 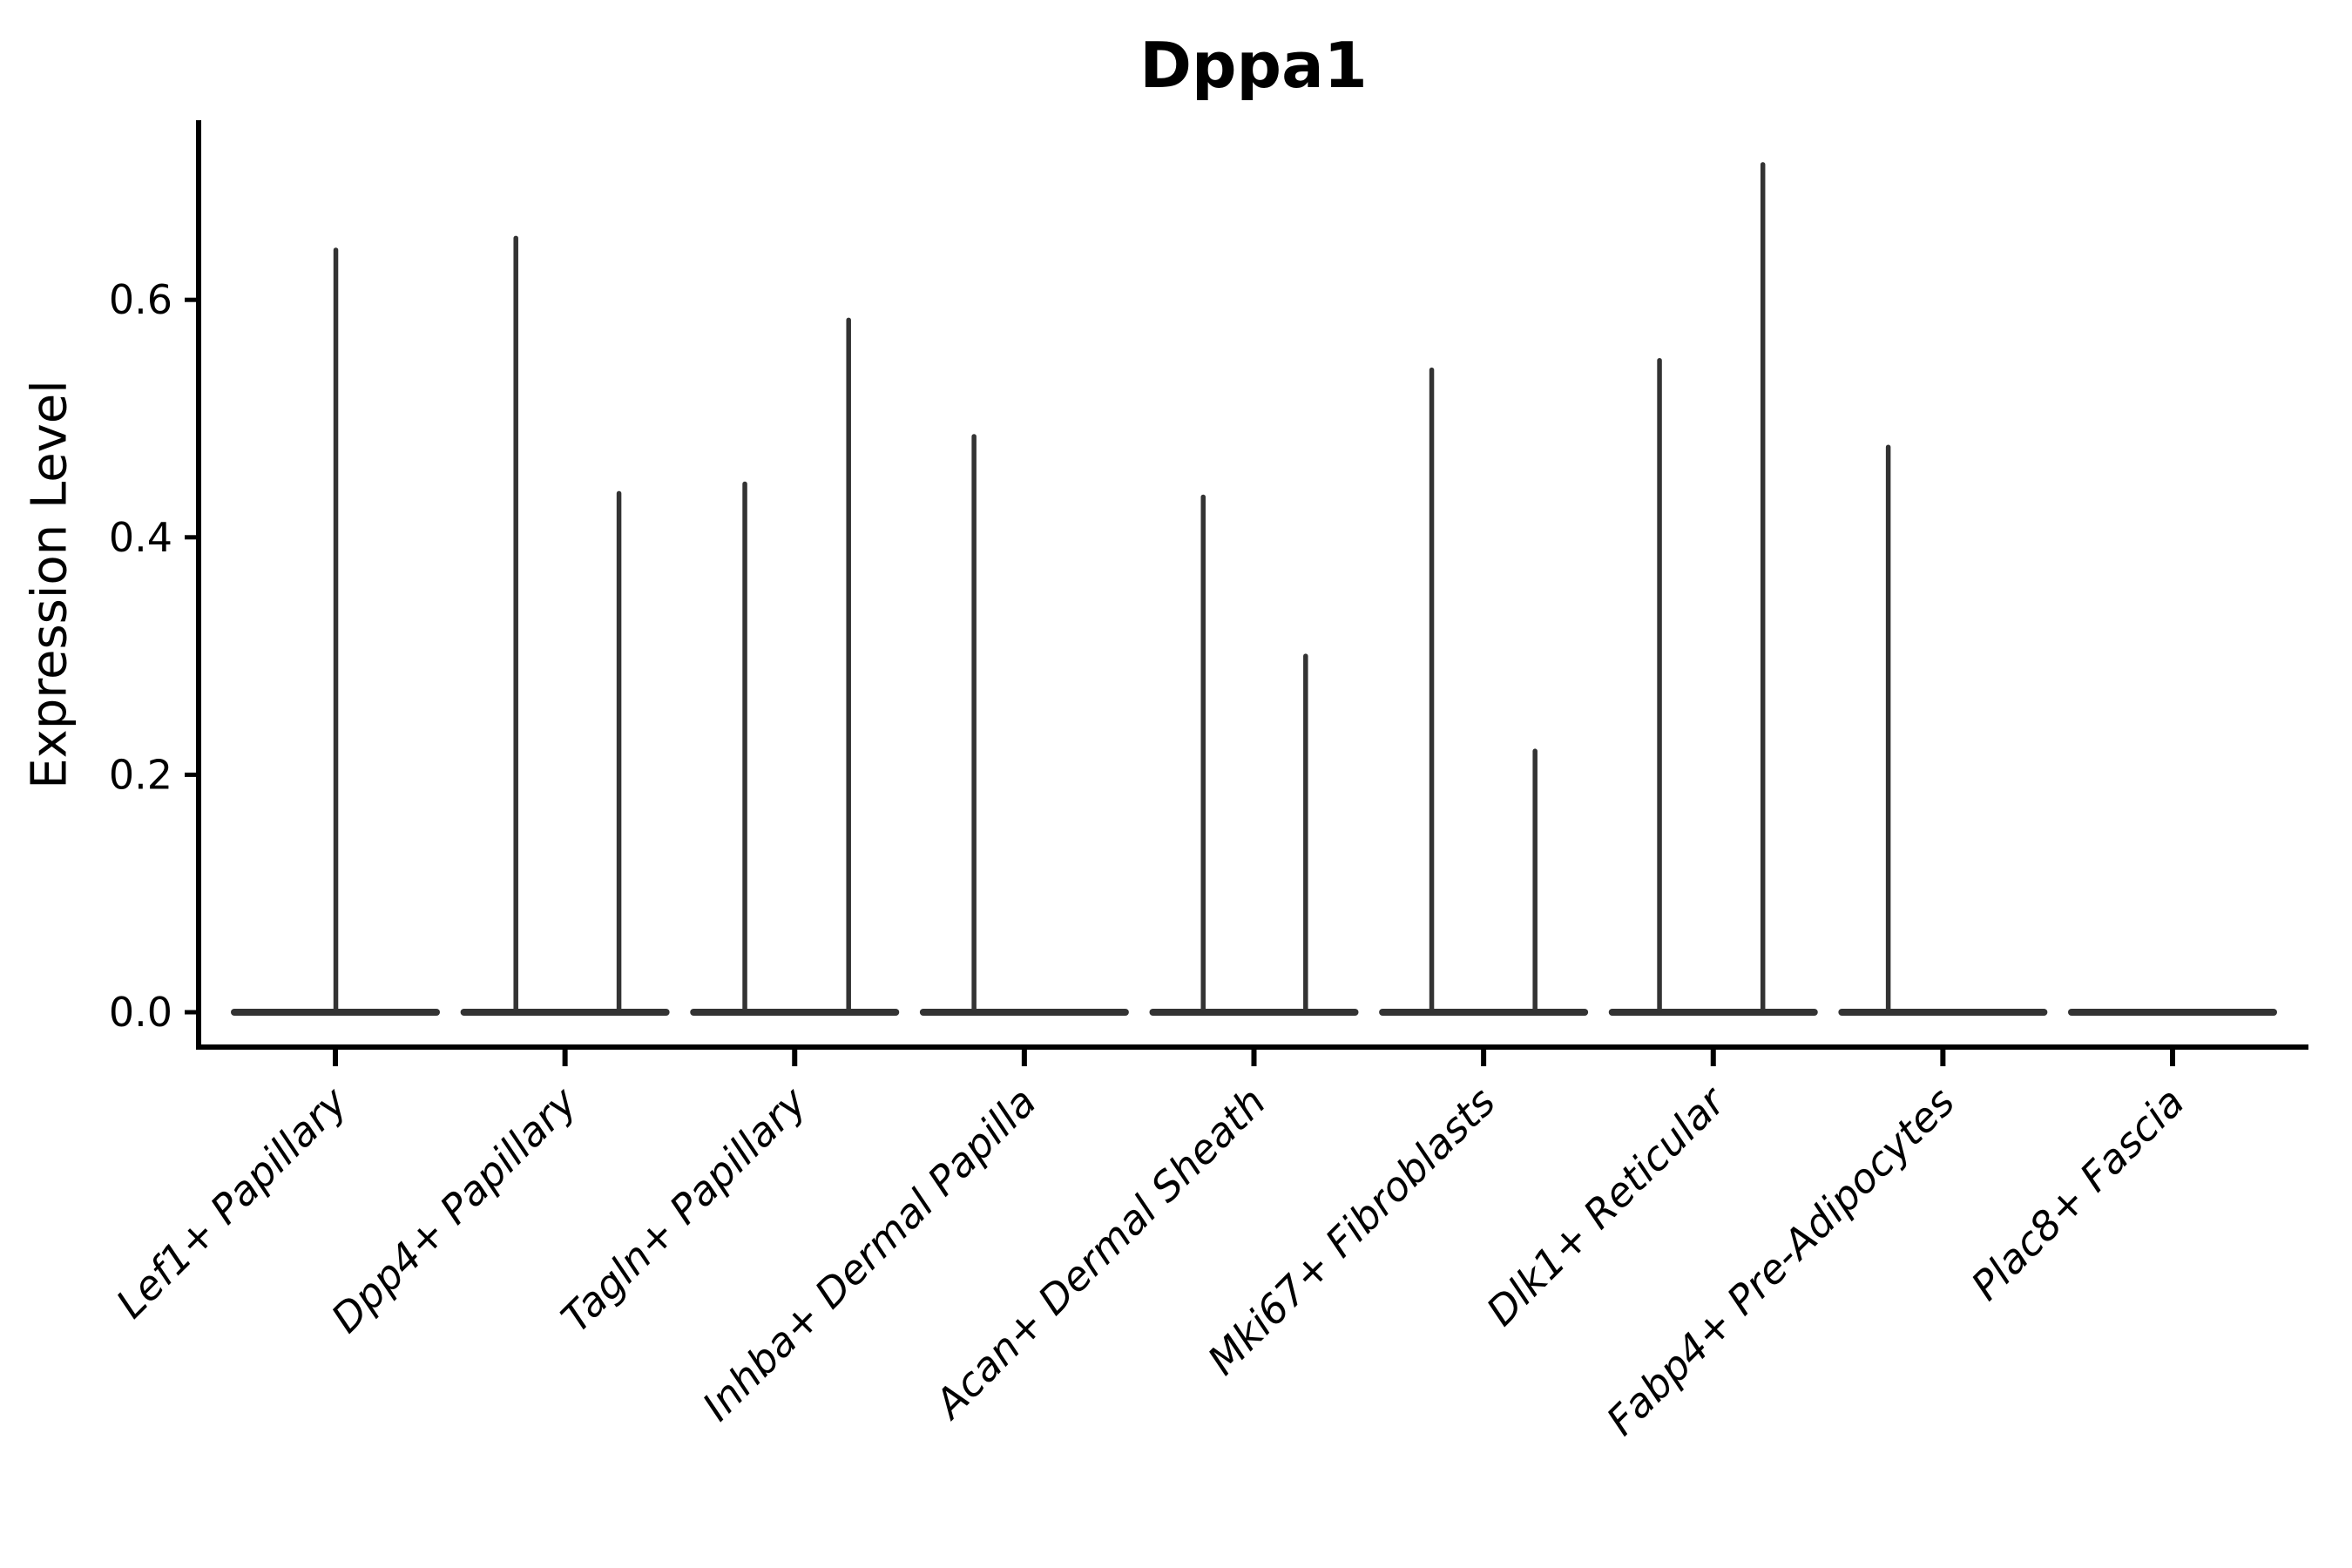 What do you see at coordinates (140, 537) in the screenshot?
I see `y-tick-label: 0.4` at bounding box center [140, 537].